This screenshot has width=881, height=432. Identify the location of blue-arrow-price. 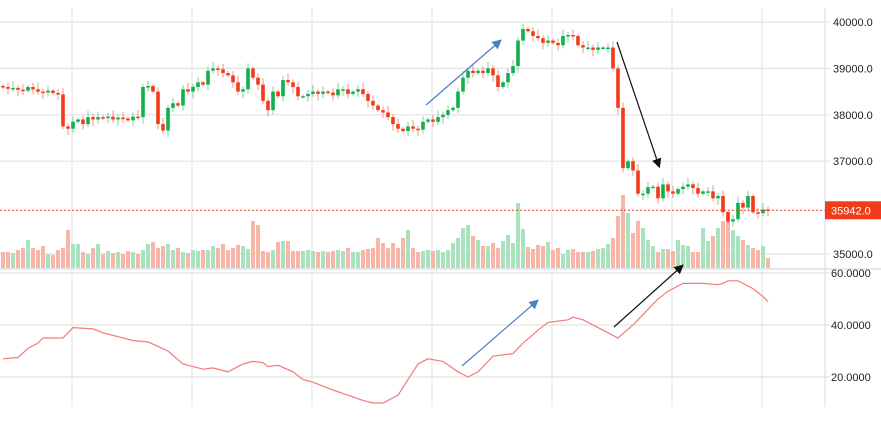
(463, 72).